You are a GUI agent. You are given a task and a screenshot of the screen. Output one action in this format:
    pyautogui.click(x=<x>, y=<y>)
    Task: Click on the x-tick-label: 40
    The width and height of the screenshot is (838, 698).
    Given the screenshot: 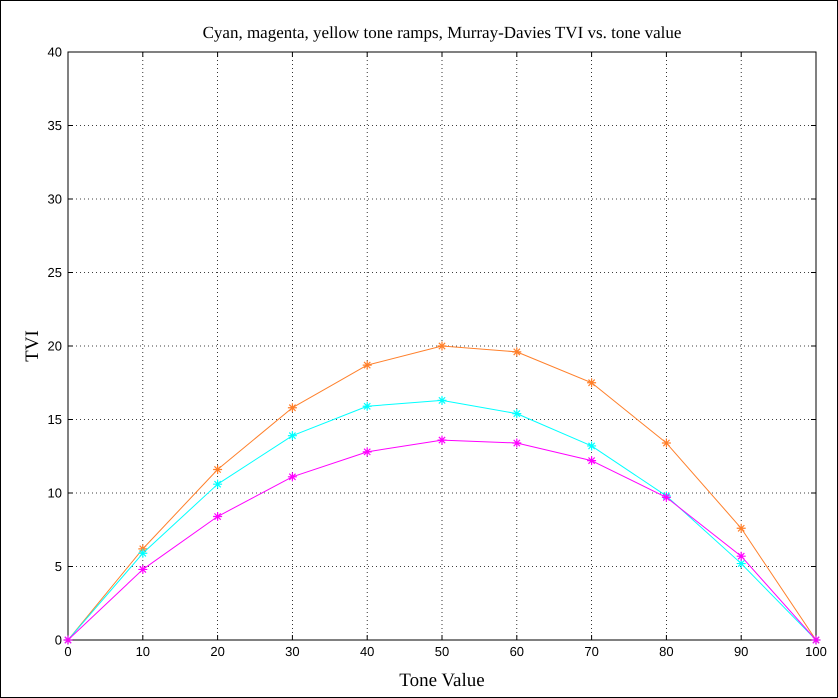 What is the action you would take?
    pyautogui.click(x=367, y=651)
    